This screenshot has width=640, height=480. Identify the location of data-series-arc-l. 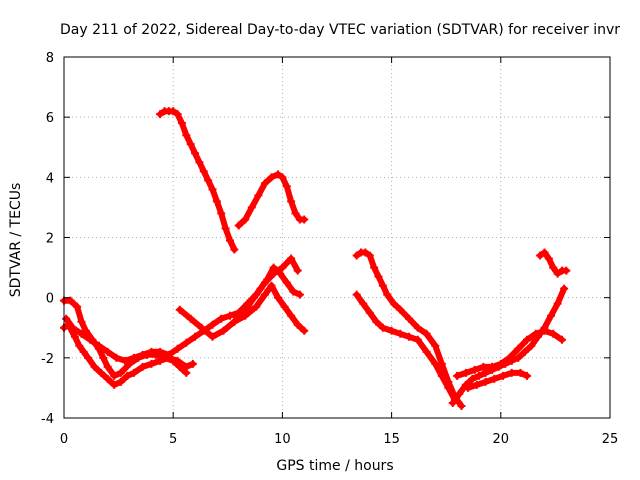
(498, 380).